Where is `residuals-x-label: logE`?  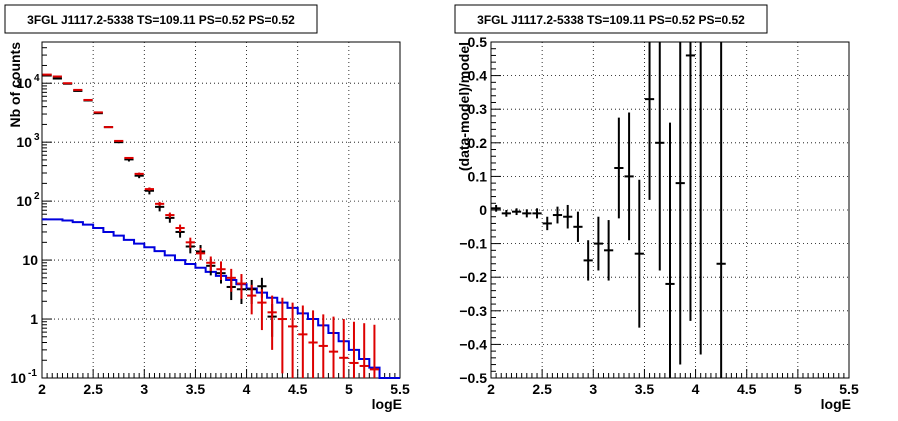 residuals-x-label: logE is located at coordinates (836, 404).